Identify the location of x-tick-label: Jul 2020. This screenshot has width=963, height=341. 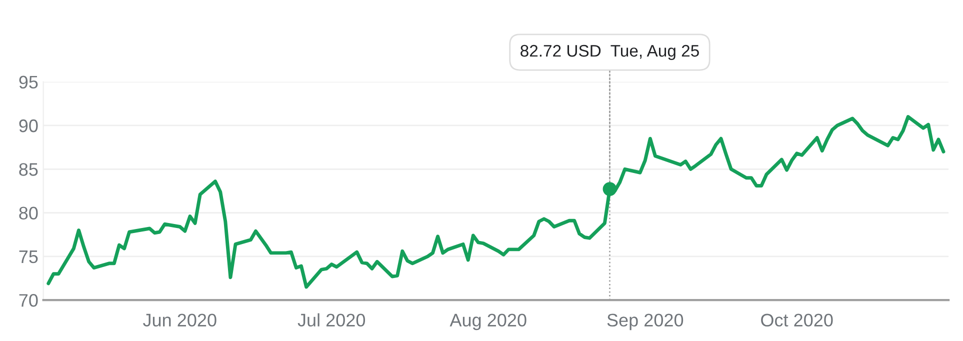
(332, 320).